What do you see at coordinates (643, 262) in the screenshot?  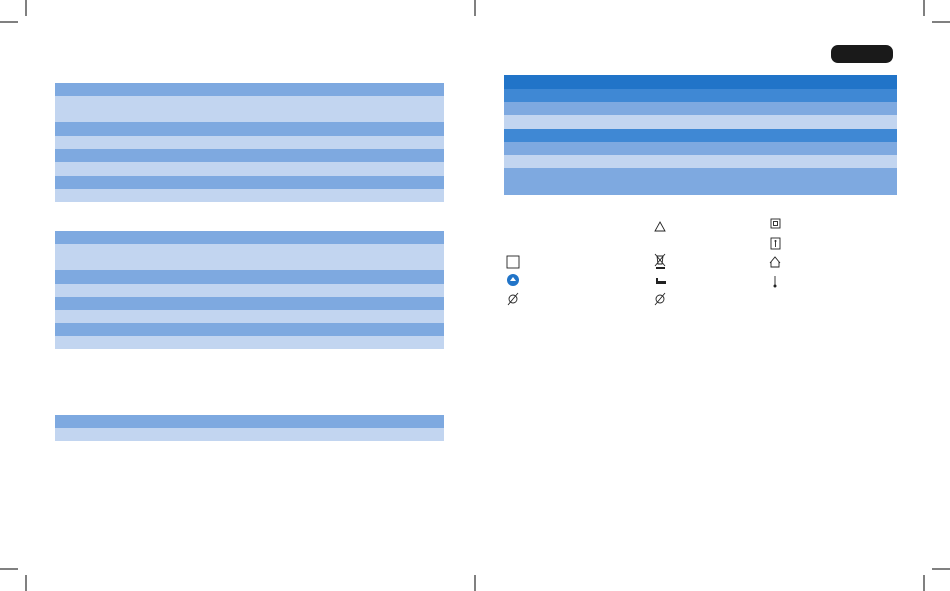 I see `symbol-icons` at bounding box center [643, 262].